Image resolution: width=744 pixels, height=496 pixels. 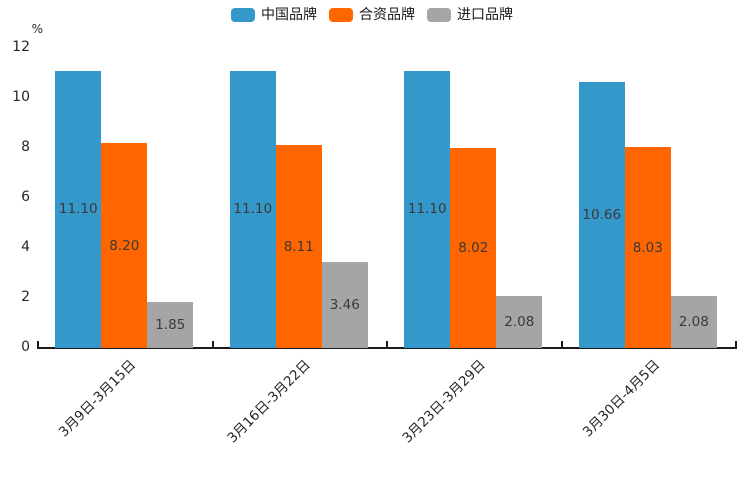 I want to click on legend: 中国品牌 合资品牌 进口品牌, so click(x=372, y=15).